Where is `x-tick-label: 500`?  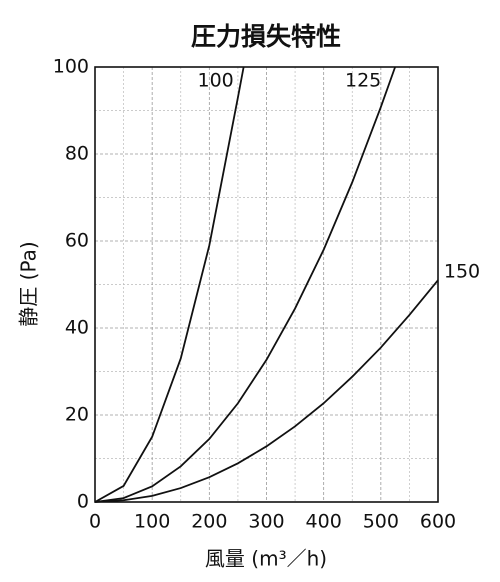
x-tick-label: 500 is located at coordinates (381, 522).